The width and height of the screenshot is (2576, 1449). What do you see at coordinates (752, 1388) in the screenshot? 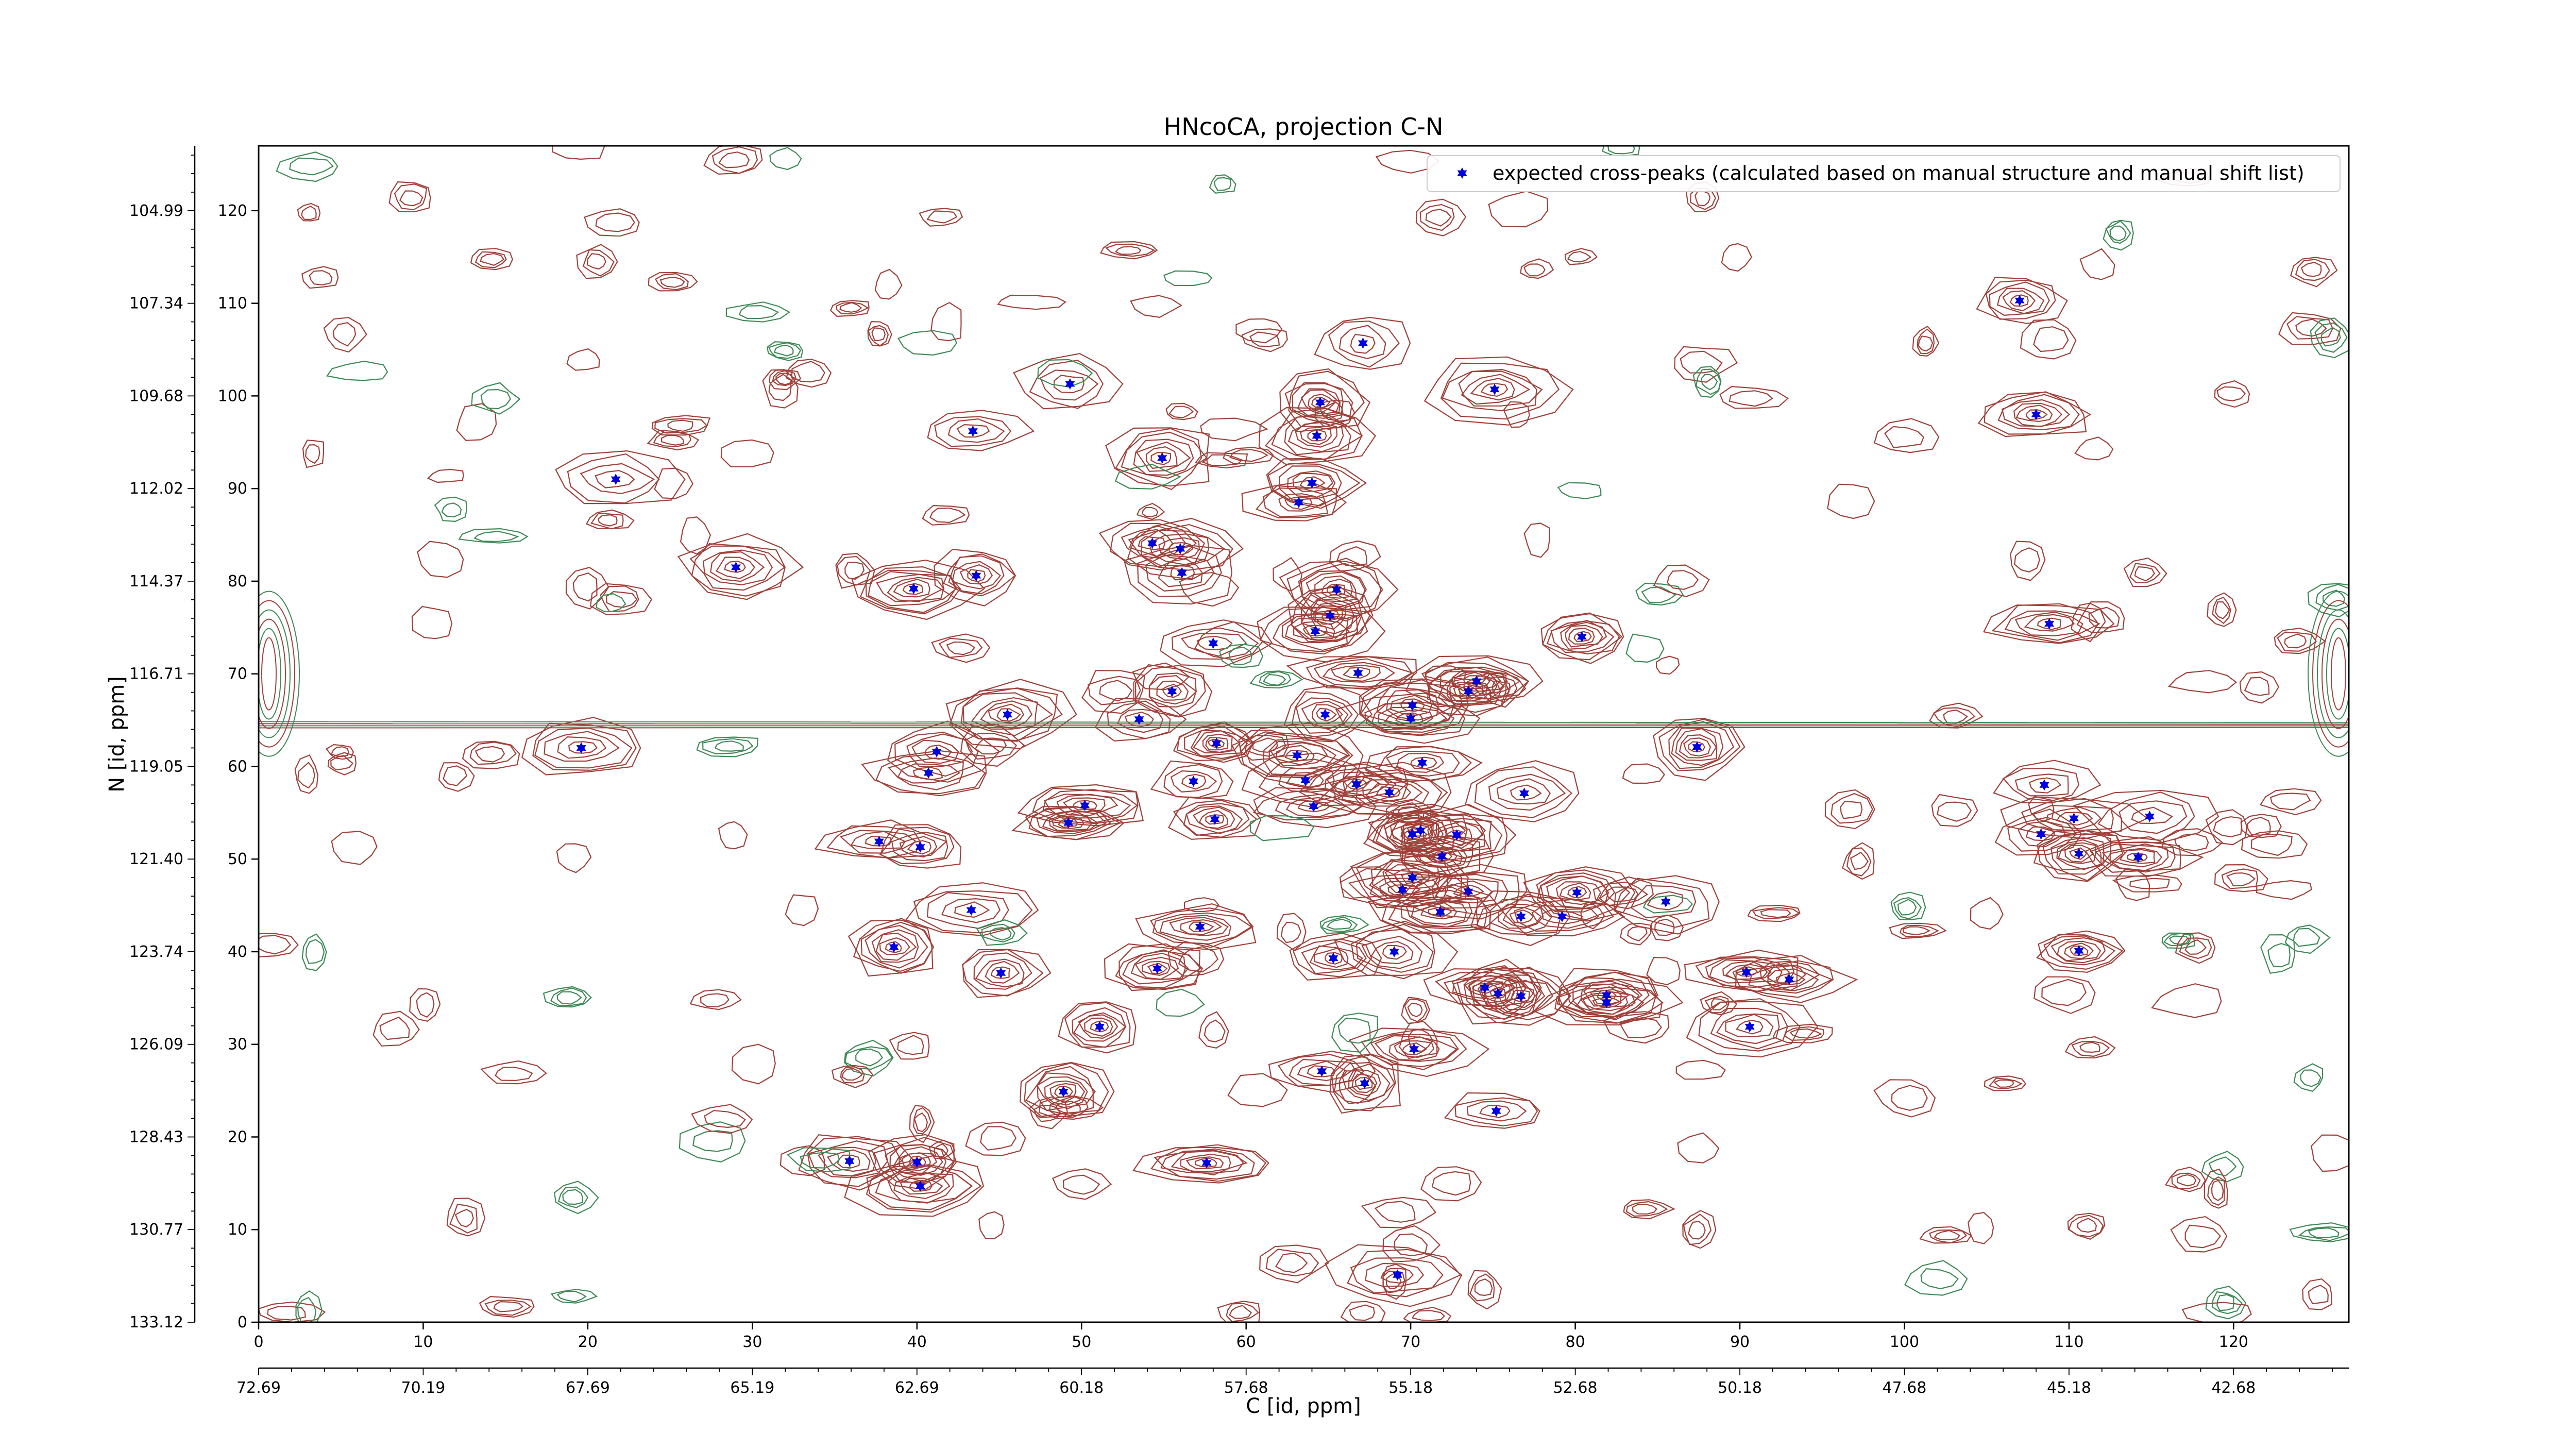
I see `ppm-tick-label: 65.19` at bounding box center [752, 1388].